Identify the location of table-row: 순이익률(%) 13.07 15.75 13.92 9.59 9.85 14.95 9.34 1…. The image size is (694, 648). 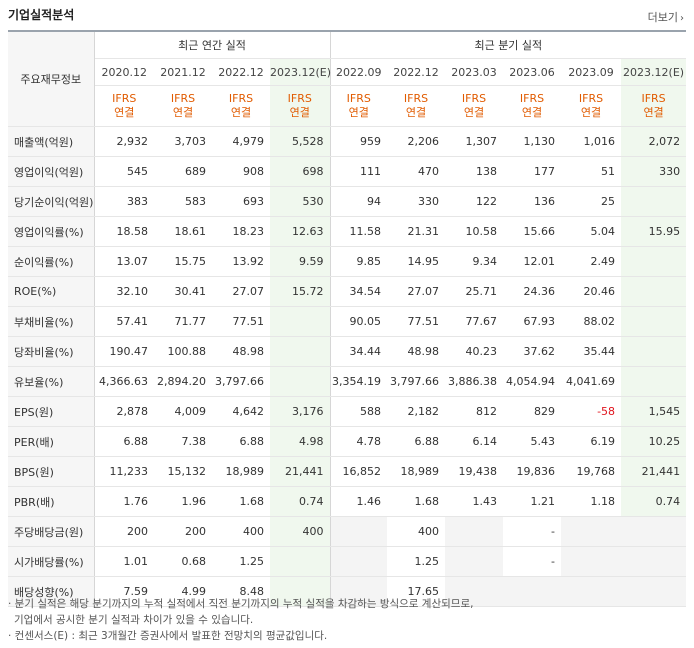
(347, 261).